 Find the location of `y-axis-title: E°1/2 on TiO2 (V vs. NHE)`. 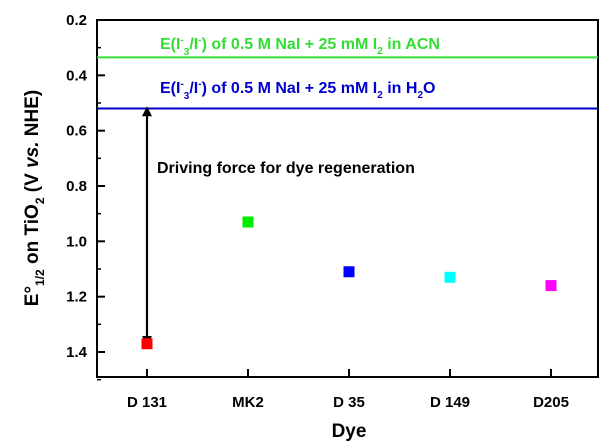

y-axis-title: E°1/2 on TiO2 (V vs. NHE) is located at coordinates (34, 198).